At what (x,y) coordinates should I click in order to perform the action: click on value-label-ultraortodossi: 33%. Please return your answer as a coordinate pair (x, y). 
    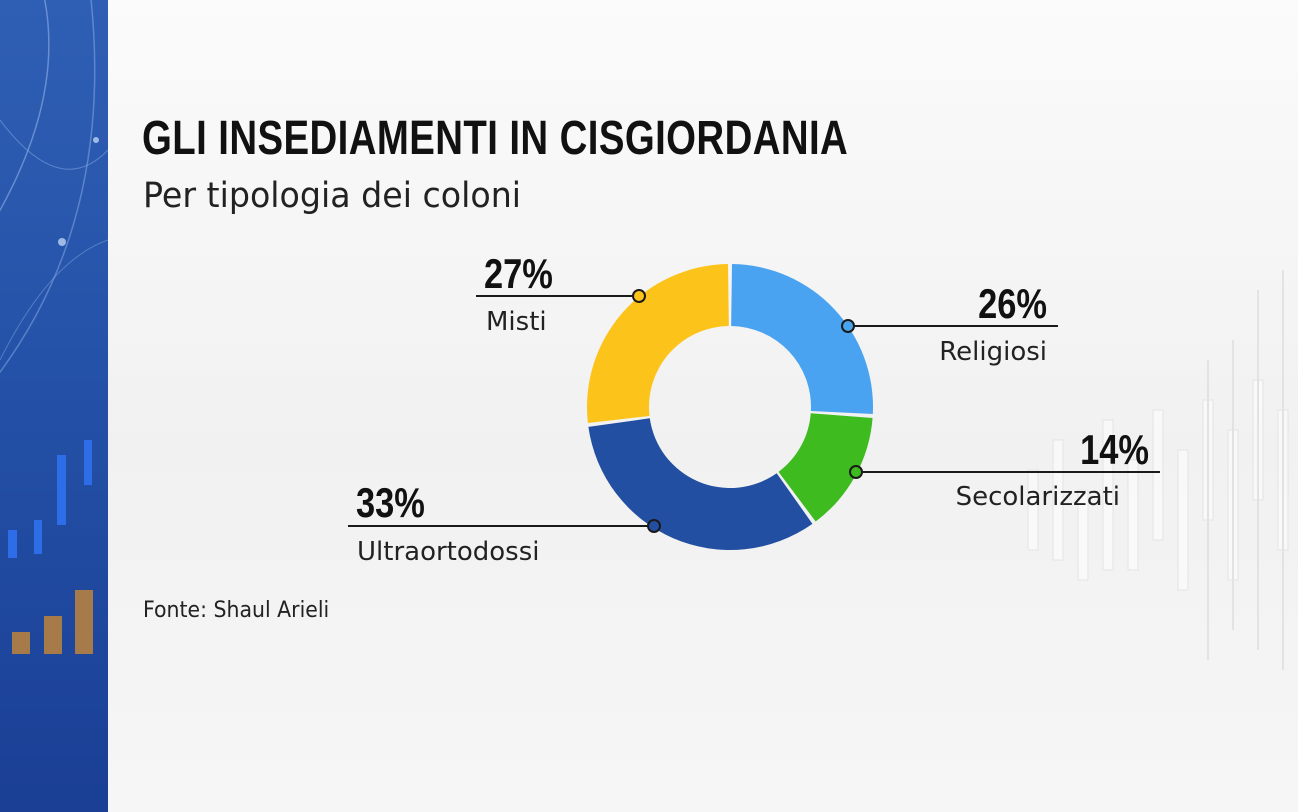
    Looking at the image, I should click on (390, 503).